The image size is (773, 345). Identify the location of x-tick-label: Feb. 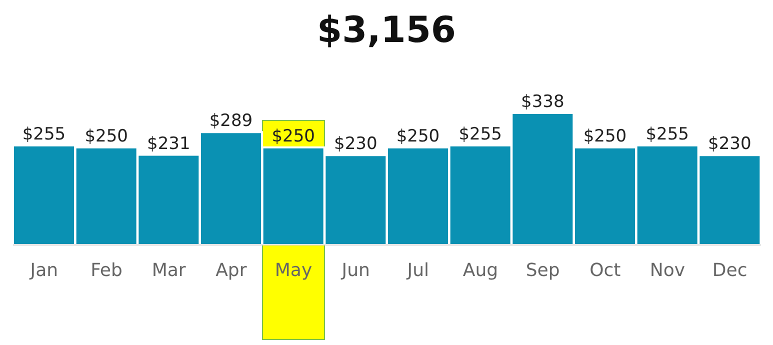
(106, 270).